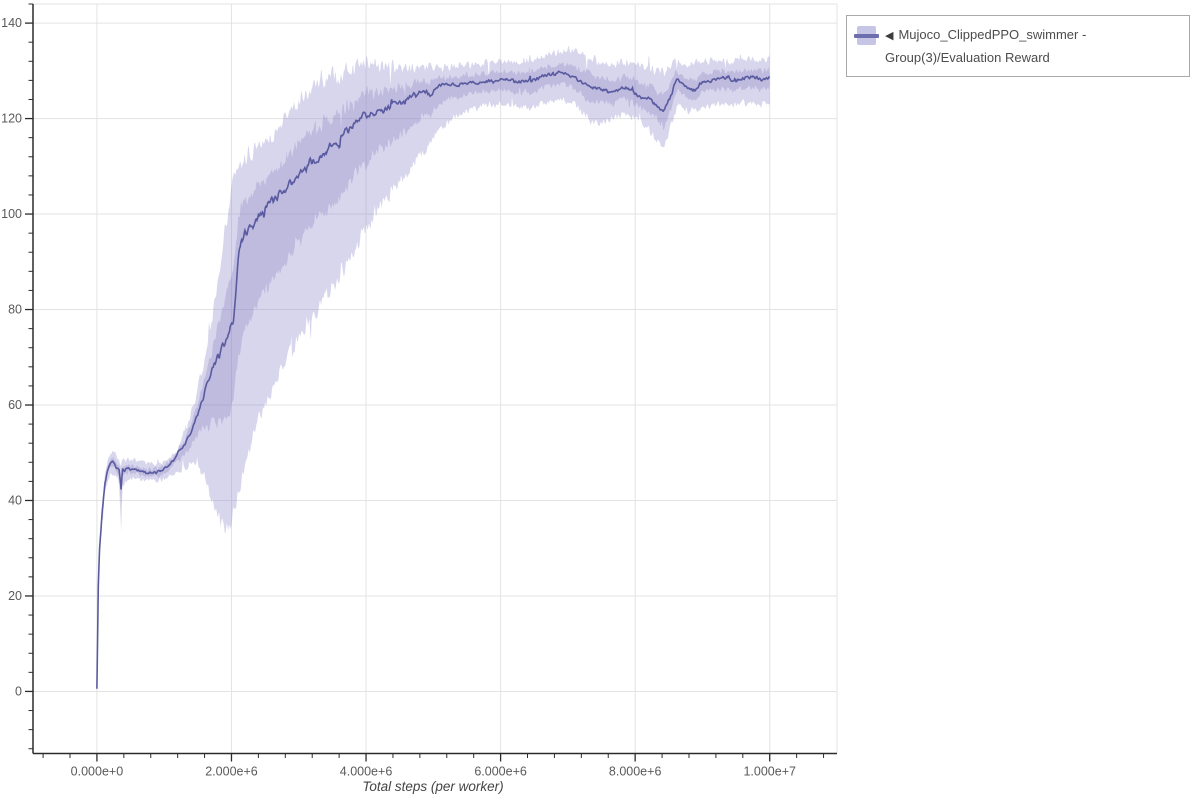 The image size is (1200, 800). Describe the element at coordinates (18, 691) in the screenshot. I see `y-tick-label: 0` at that location.